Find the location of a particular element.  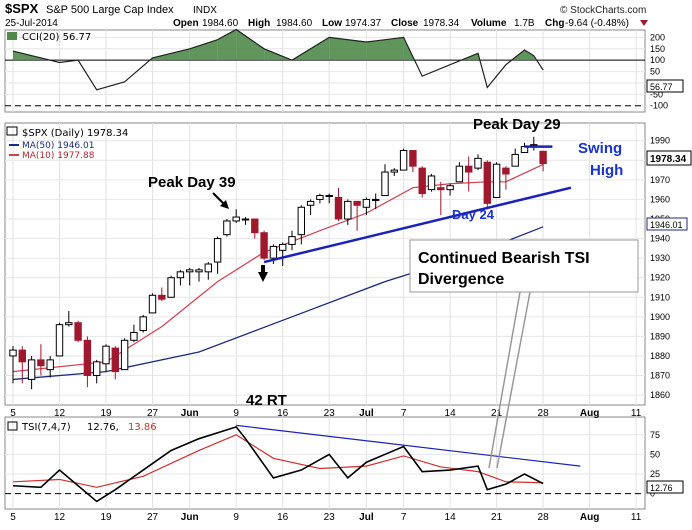

swing-high-label-line1: Swing High is located at coordinates (600, 159).